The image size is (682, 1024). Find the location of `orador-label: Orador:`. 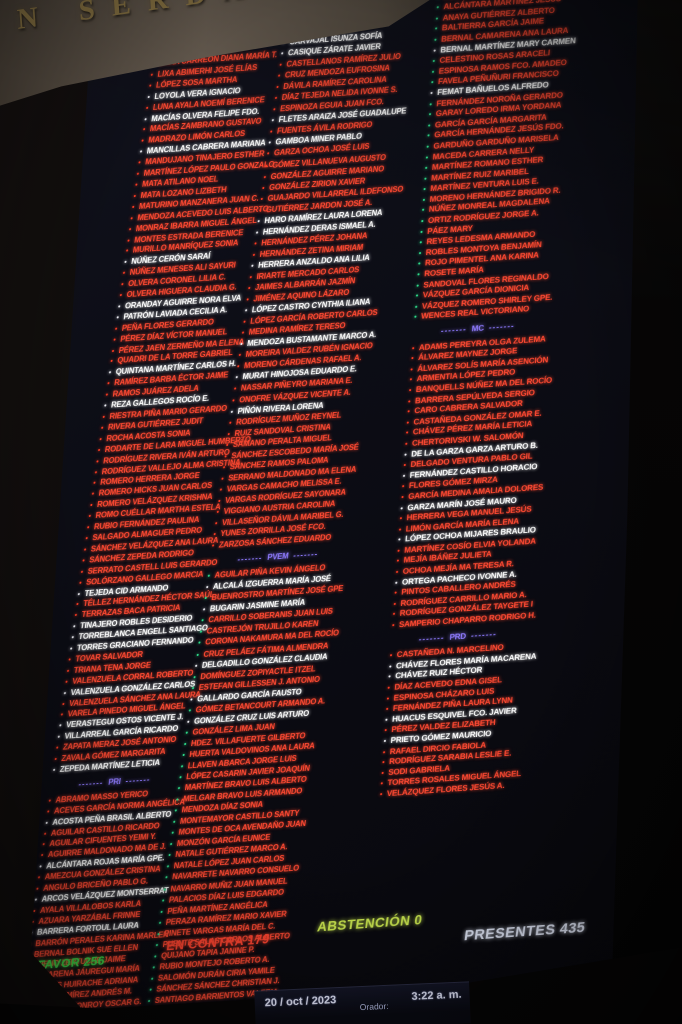

orador-label: Orador: is located at coordinates (374, 1006).